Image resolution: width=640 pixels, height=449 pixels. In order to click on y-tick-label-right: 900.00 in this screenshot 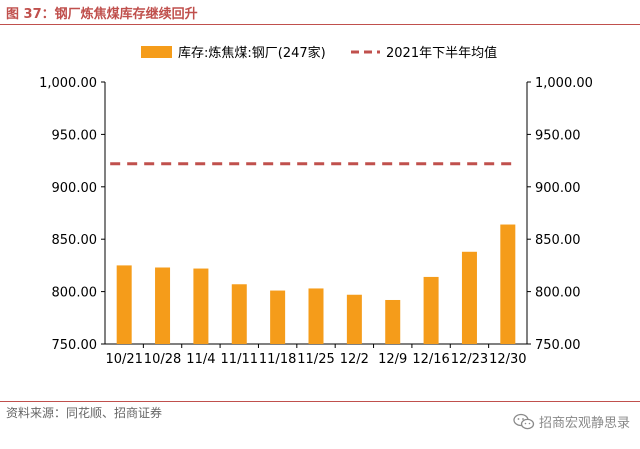, I will do `click(558, 188)`.